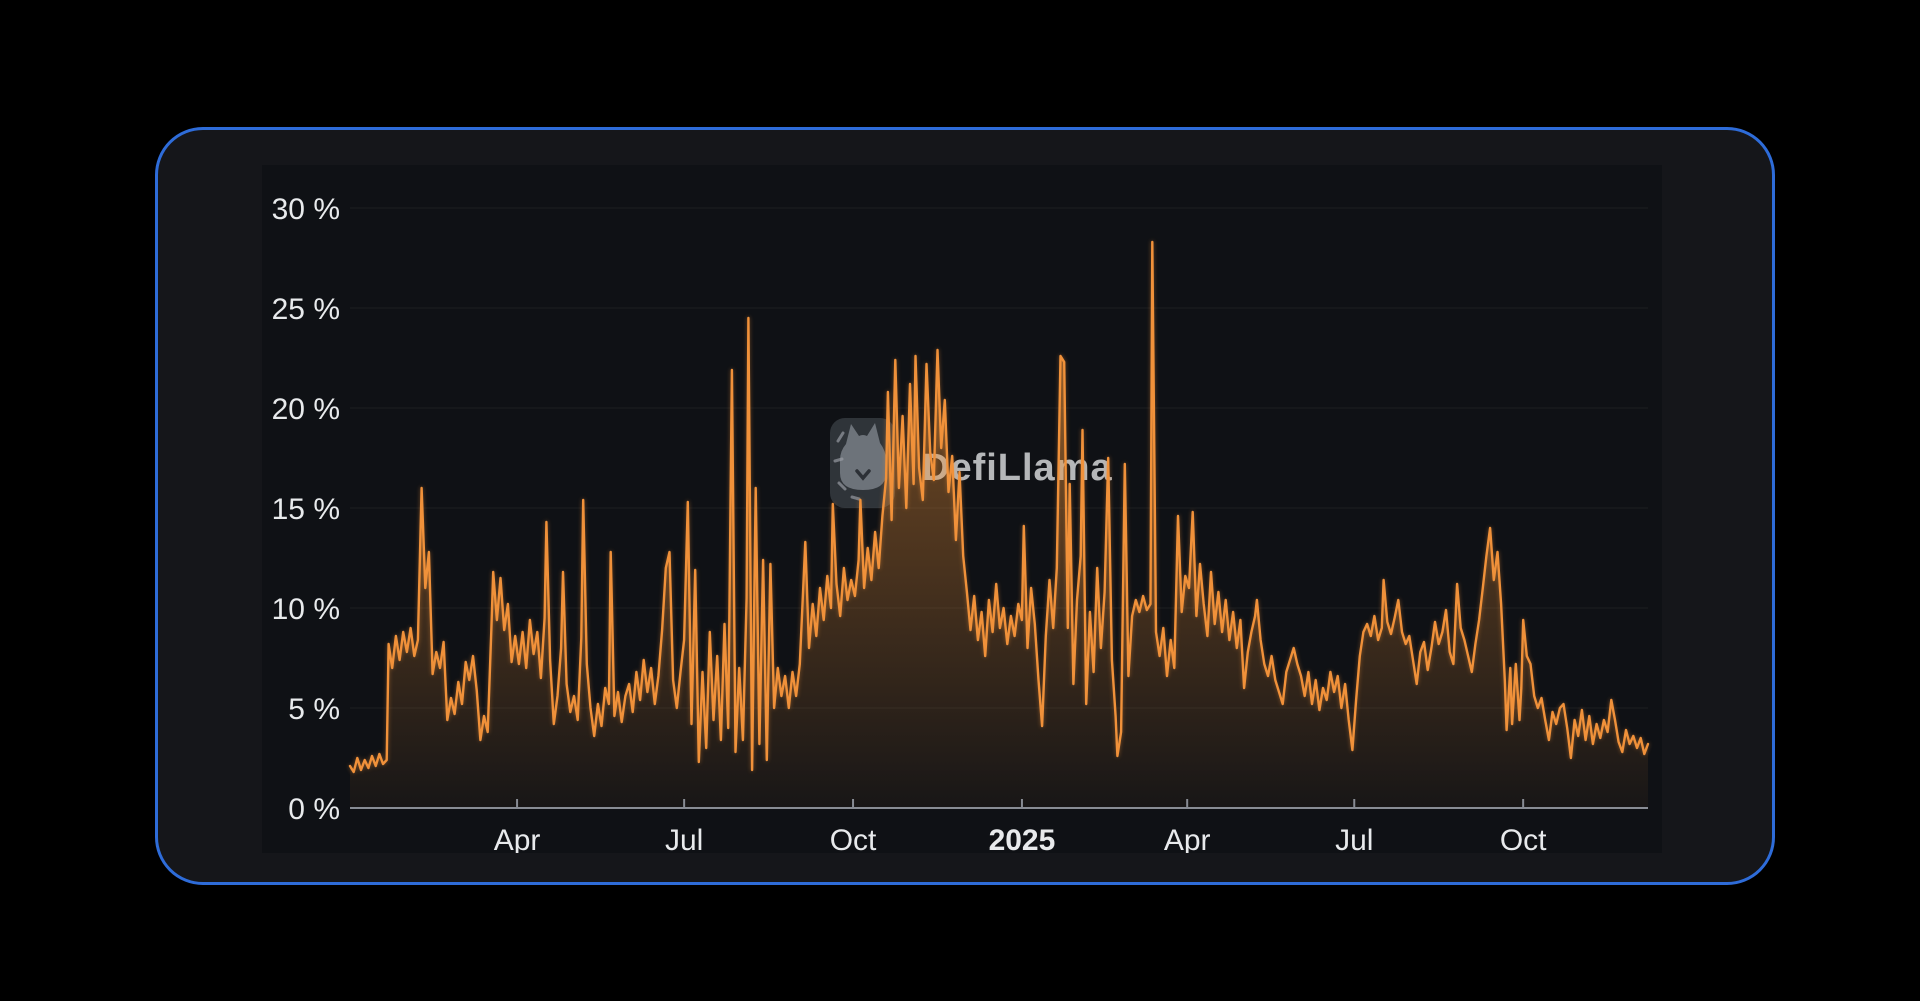 This screenshot has height=1001, width=1920. What do you see at coordinates (306, 309) in the screenshot?
I see `y-axis-label: 25 %` at bounding box center [306, 309].